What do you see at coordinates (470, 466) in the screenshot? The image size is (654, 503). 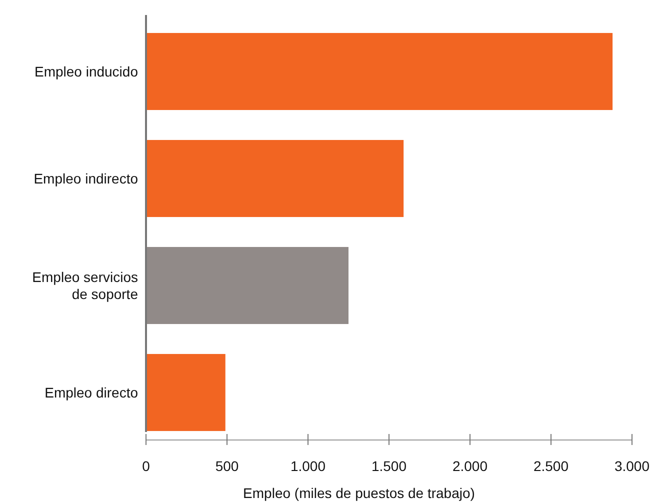 I see `x-tick-label: 2.000` at bounding box center [470, 466].